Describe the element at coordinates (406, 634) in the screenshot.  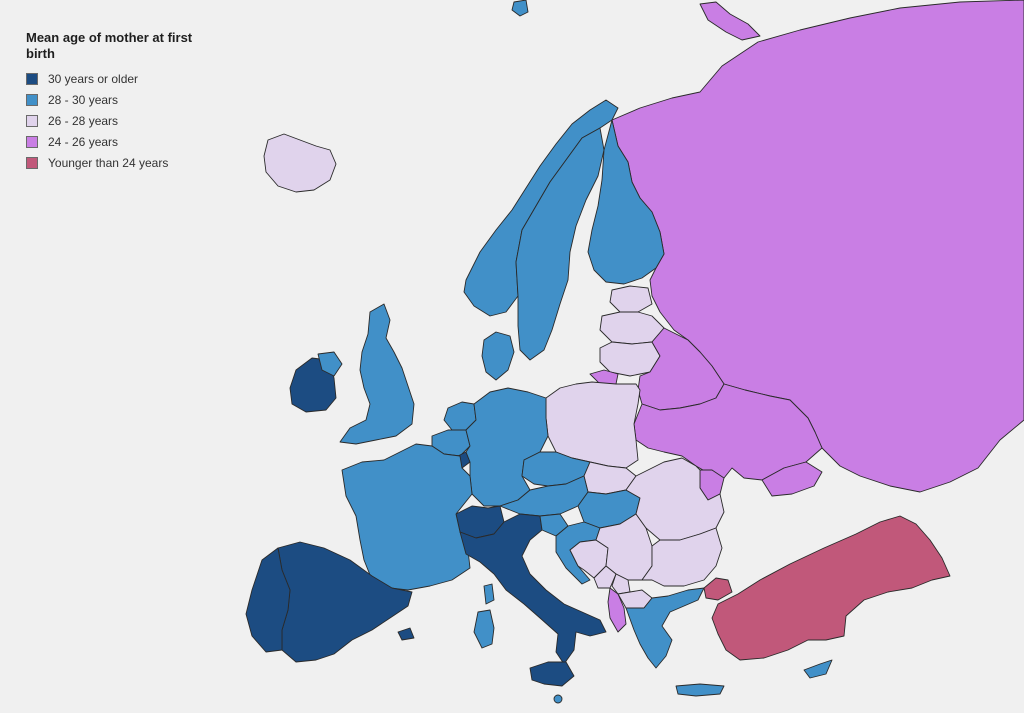
I see `region-balearic-islands` at that location.